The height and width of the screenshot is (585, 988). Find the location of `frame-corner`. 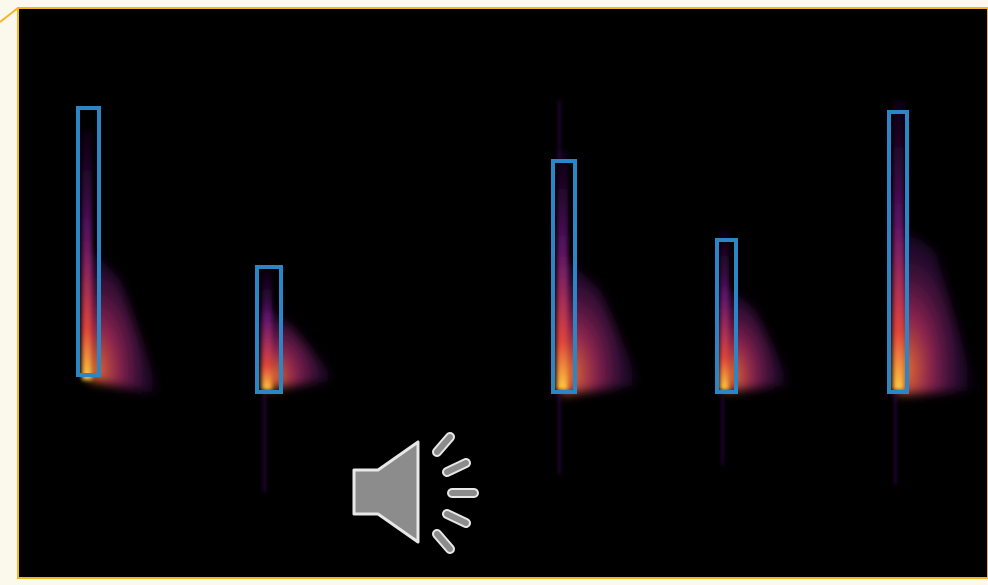

frame-corner is located at coordinates (9, 15).